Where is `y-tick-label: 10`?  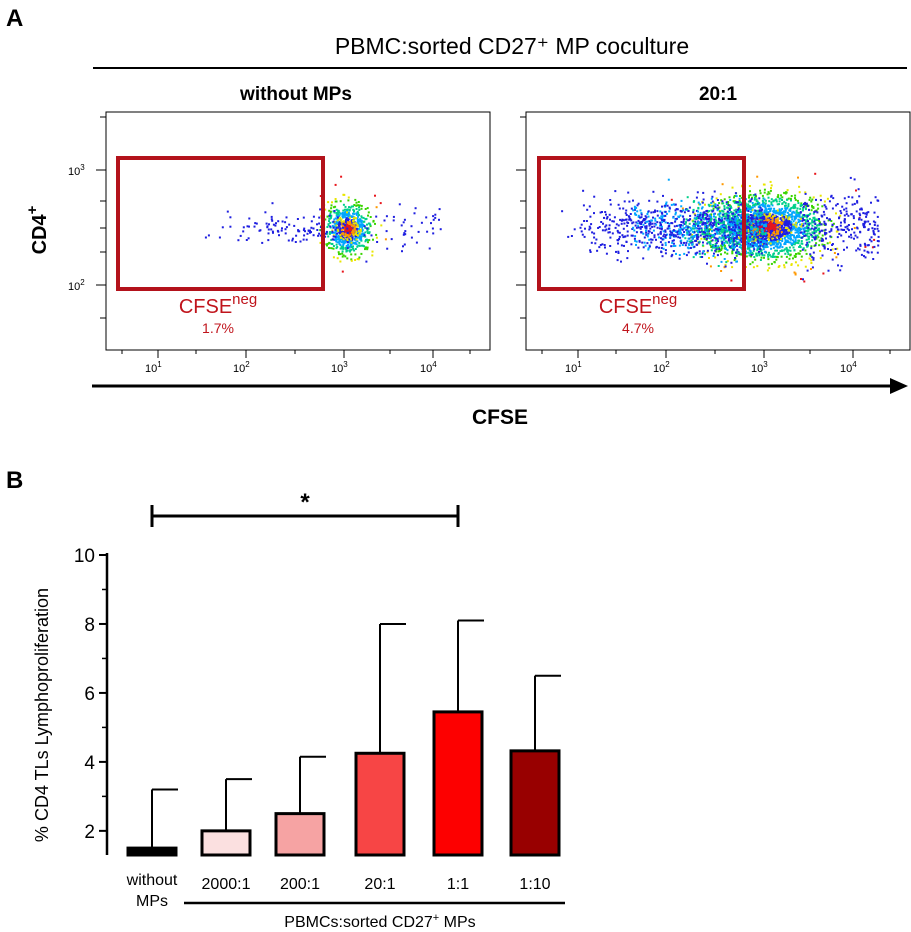
y-tick-label: 10 is located at coordinates (84, 556).